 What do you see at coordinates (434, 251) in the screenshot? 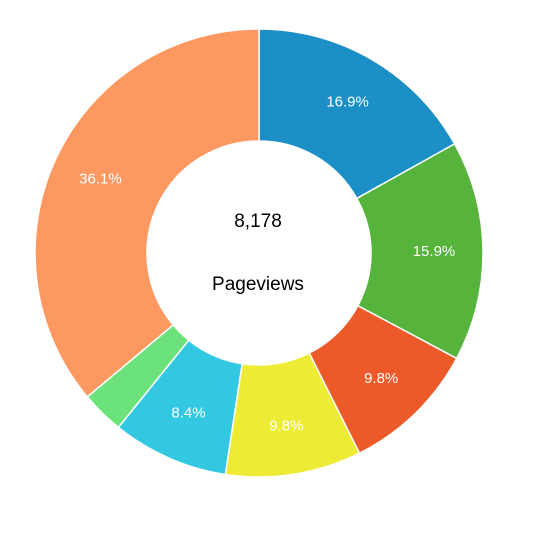
I see `slice-label-1: 15.9%` at bounding box center [434, 251].